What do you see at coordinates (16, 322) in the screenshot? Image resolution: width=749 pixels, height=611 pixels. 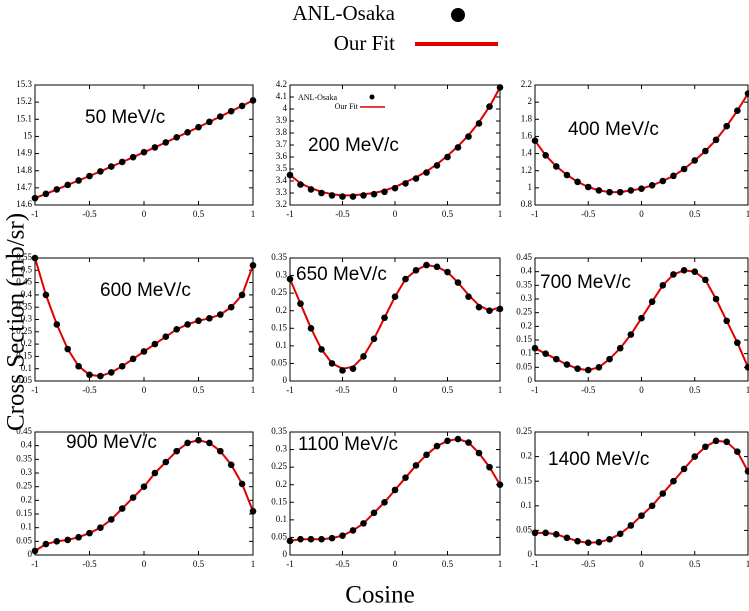 I see `y-axis-label: Cross Section (mb/sr)` at bounding box center [16, 322].